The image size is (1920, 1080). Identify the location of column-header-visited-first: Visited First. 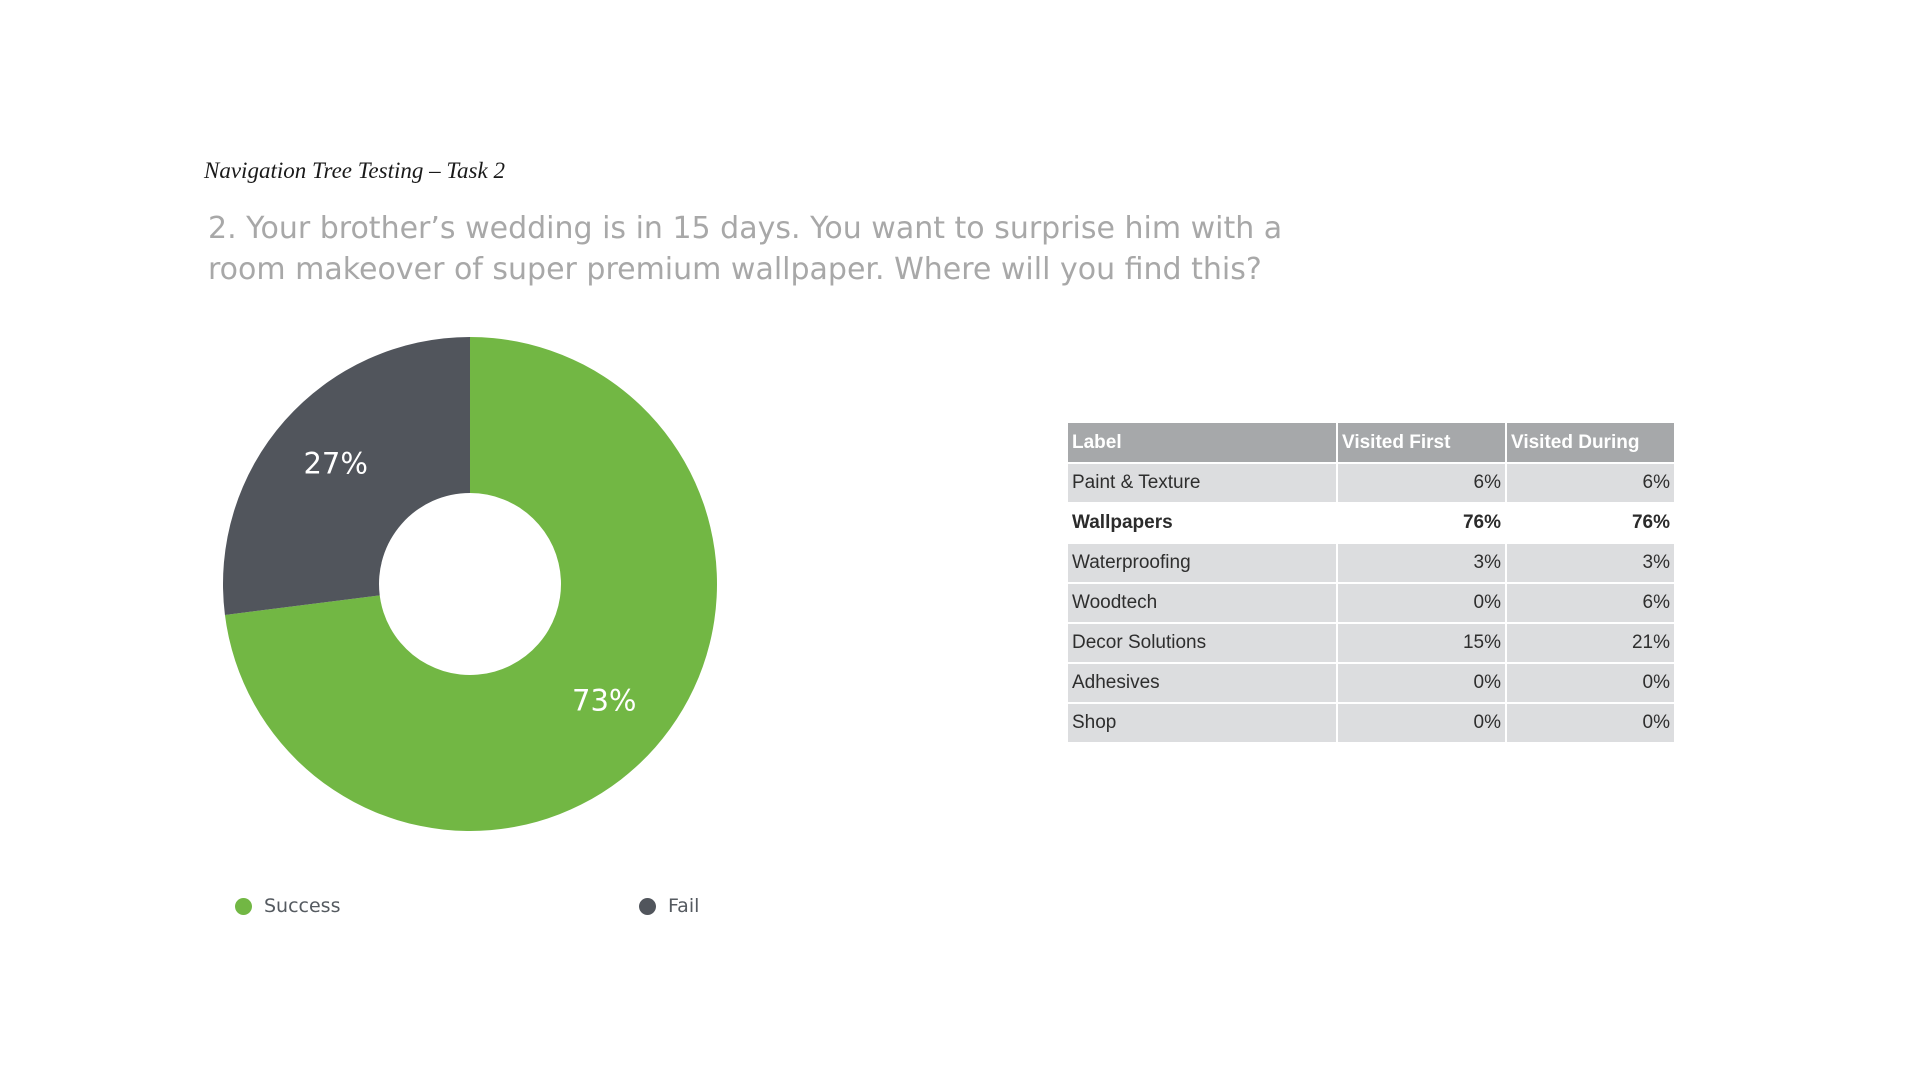
(1422, 443).